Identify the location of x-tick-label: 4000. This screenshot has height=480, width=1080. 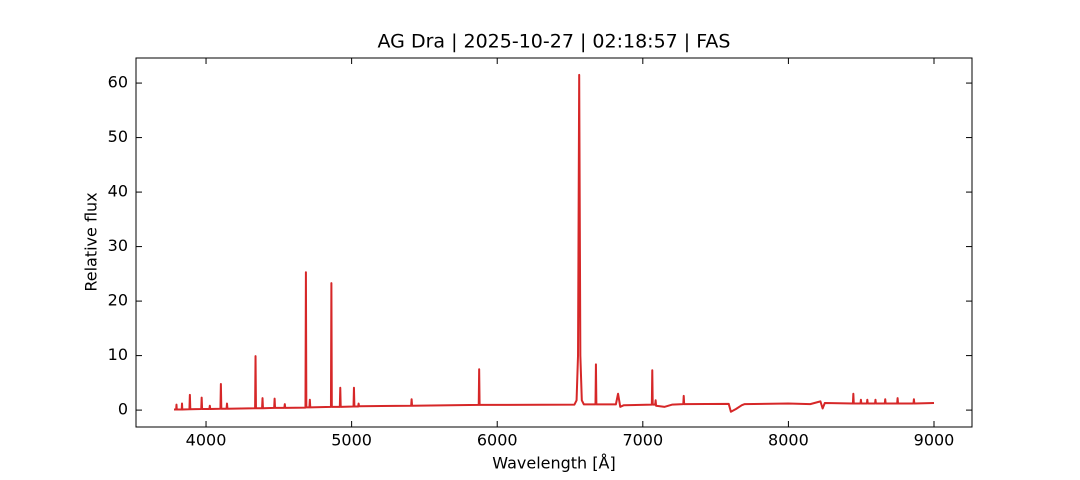
(206, 440).